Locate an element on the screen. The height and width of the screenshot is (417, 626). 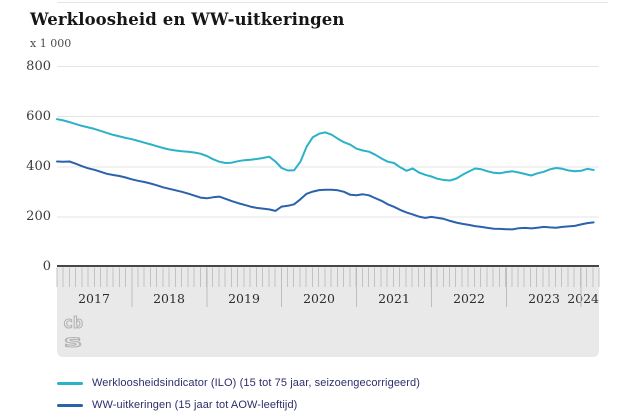
cbs-logo-icon: cb s is located at coordinates (72, 333).